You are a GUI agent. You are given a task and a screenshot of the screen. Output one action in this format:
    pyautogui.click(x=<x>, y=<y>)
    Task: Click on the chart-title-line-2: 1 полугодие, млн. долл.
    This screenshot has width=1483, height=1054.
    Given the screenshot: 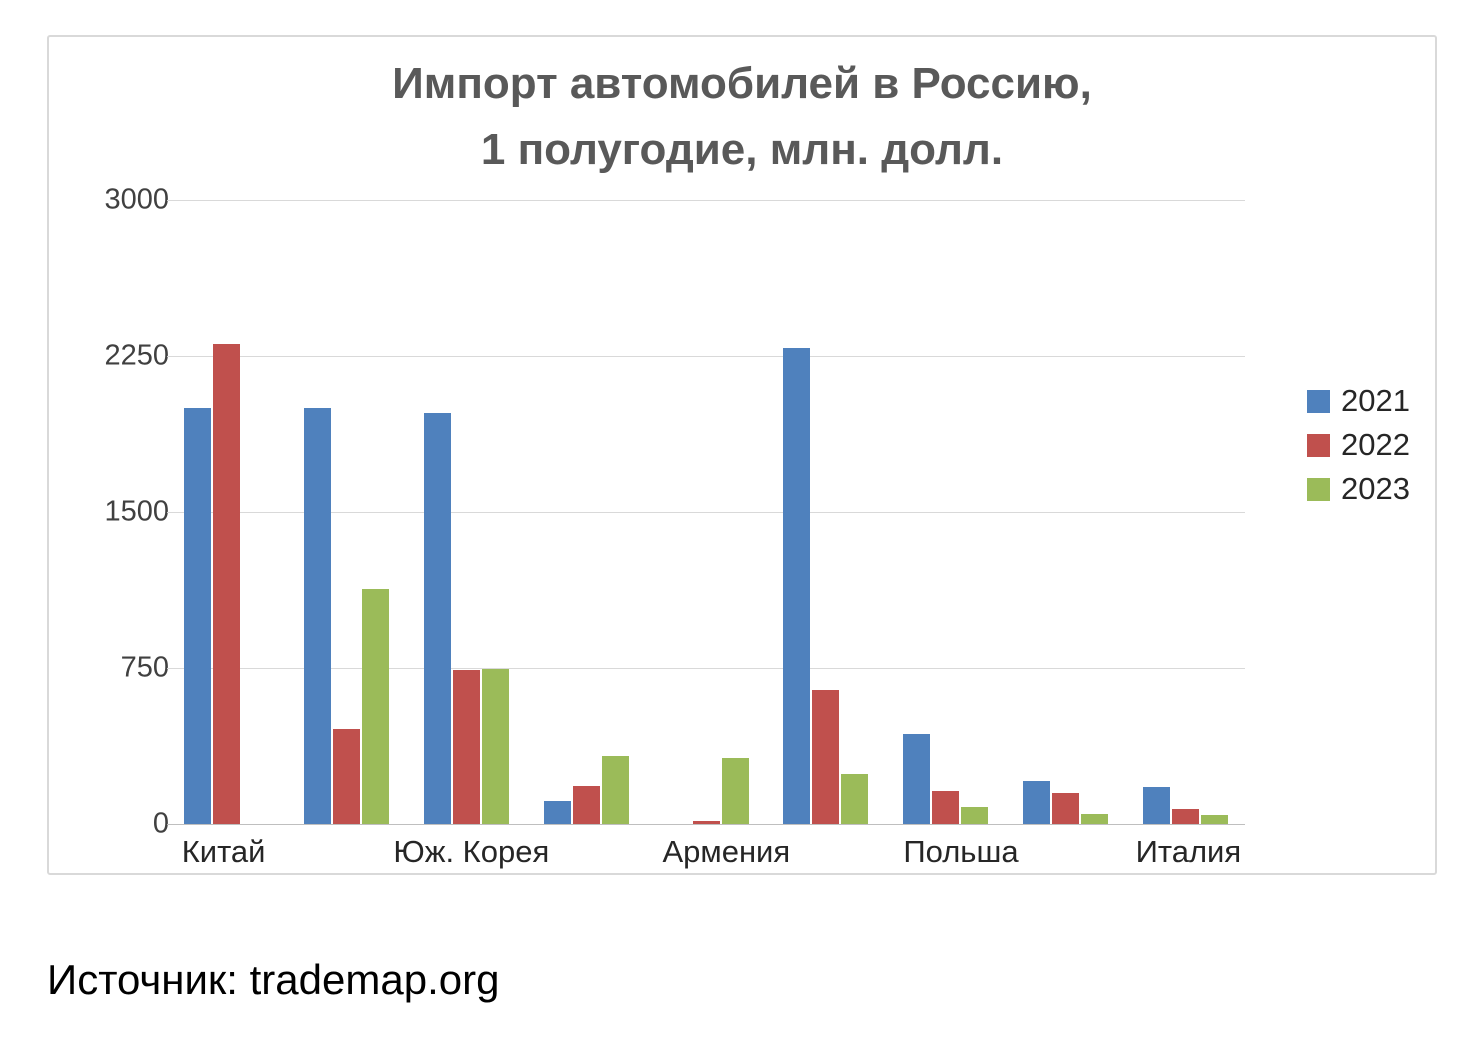 What is the action you would take?
    pyautogui.click(x=742, y=149)
    